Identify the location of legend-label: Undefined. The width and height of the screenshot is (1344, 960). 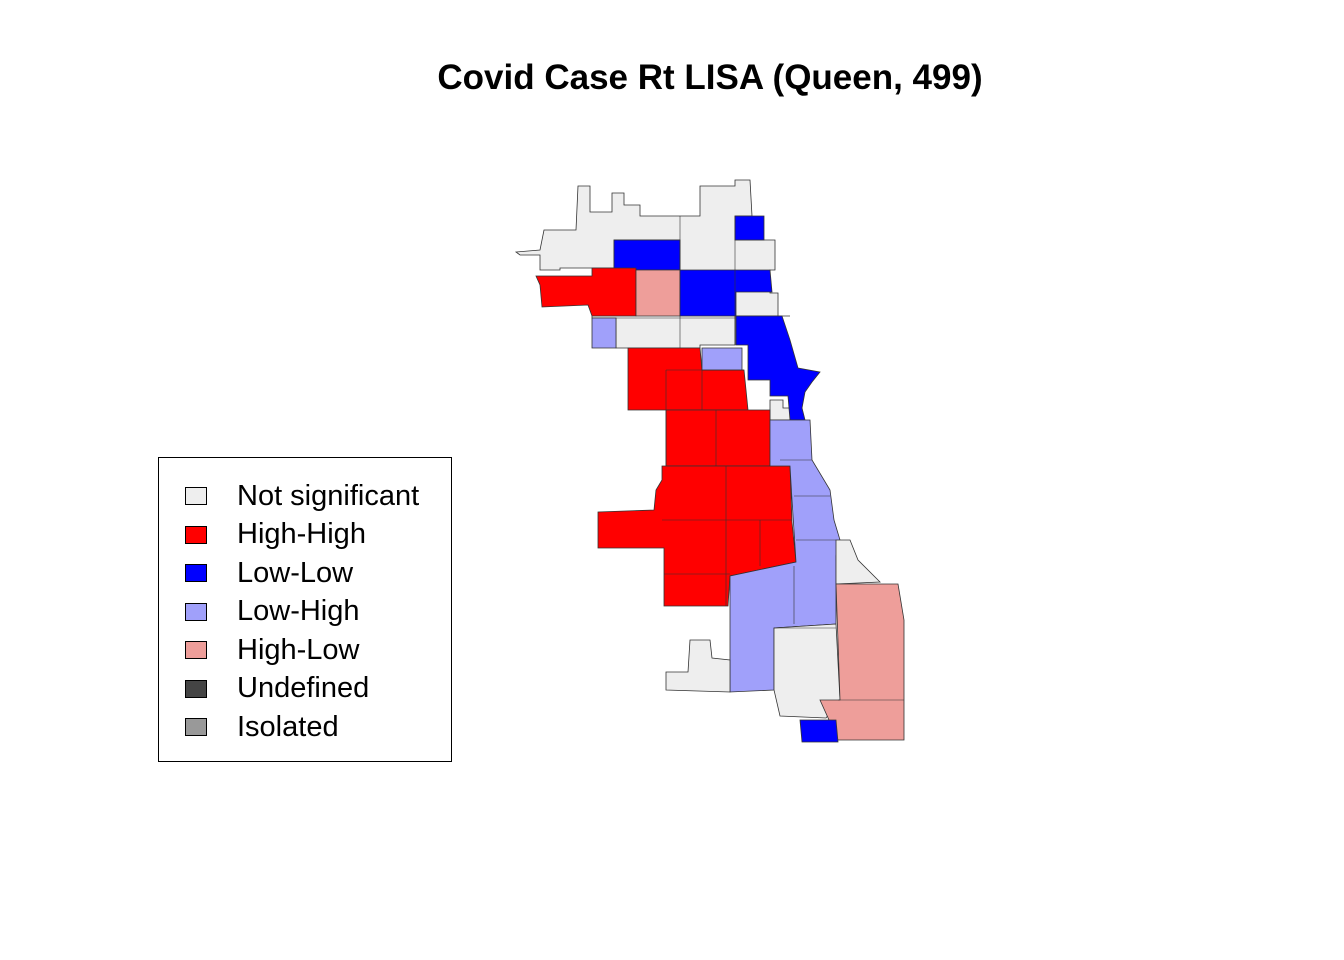
(303, 688).